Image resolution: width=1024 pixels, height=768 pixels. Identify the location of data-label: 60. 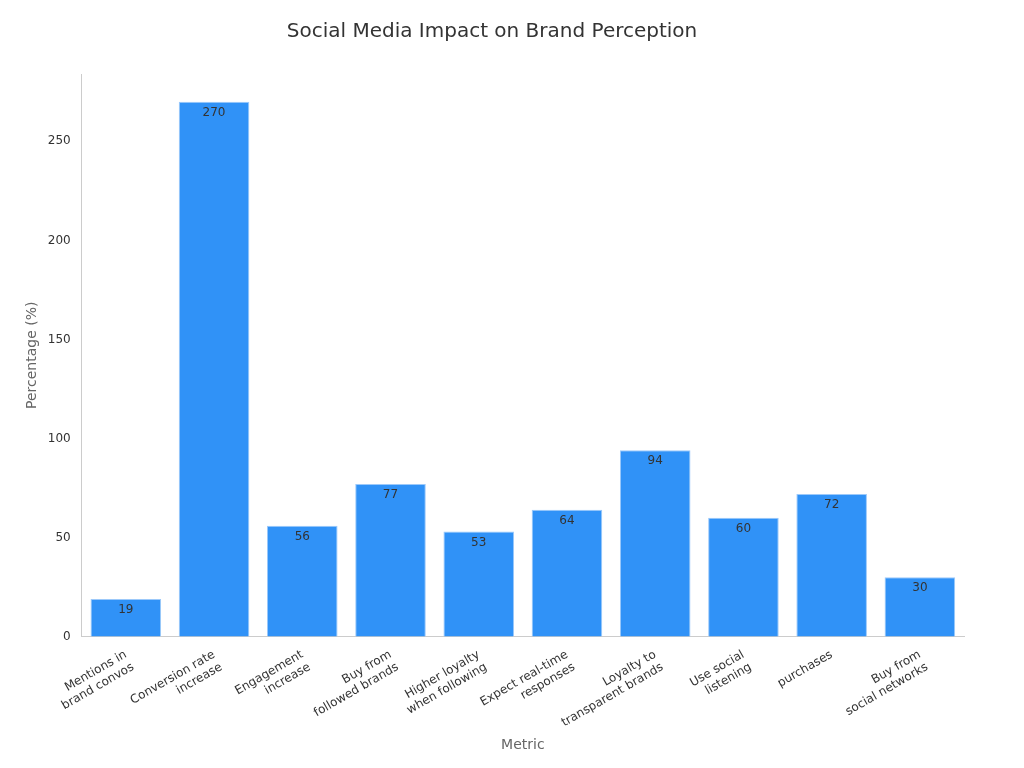
(743, 527).